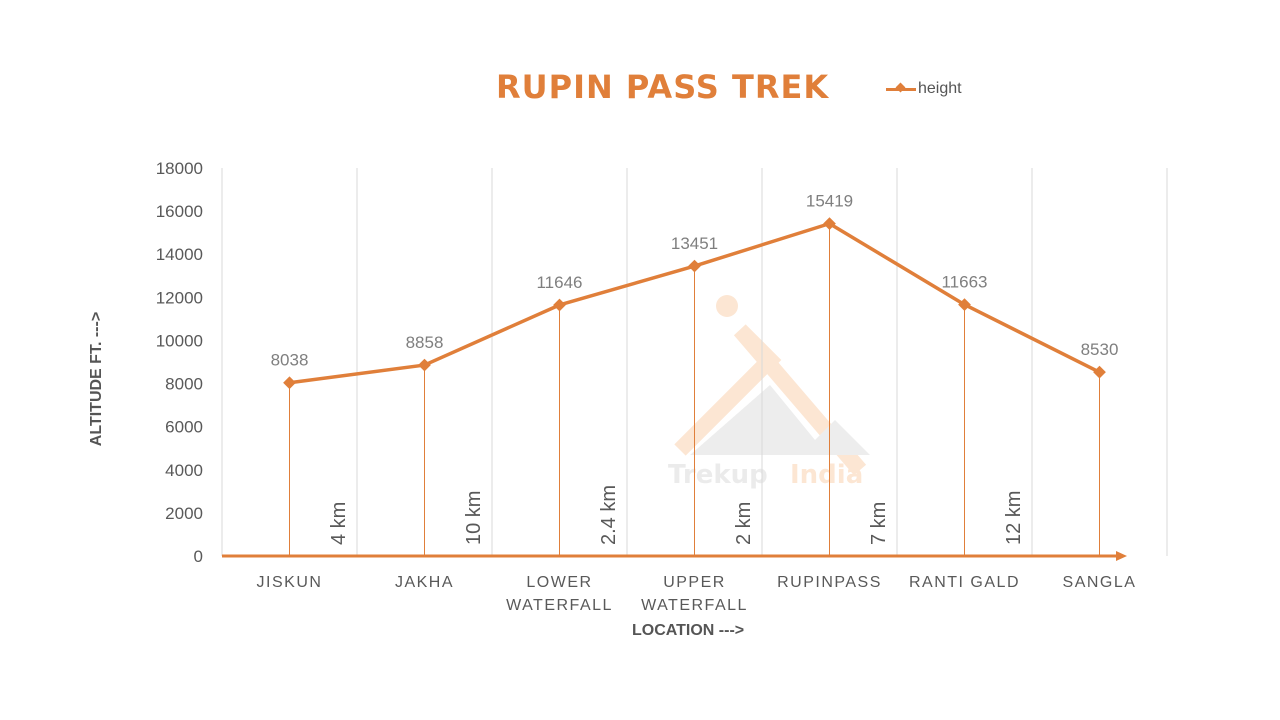  Describe the element at coordinates (1014, 518) in the screenshot. I see `distance-label: 12 km` at that location.